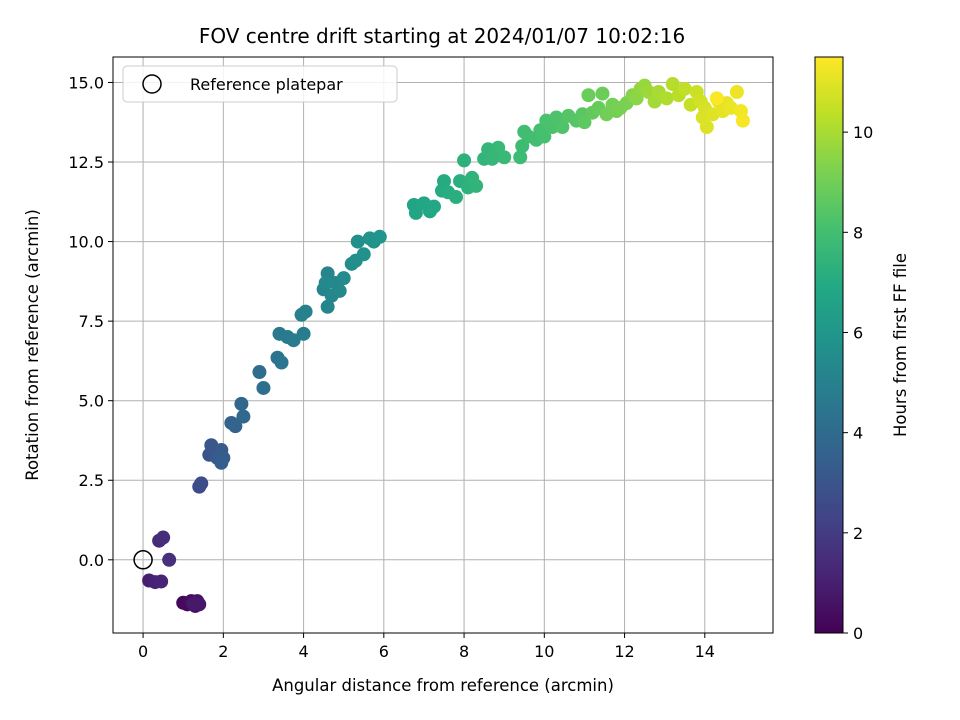 This screenshot has width=960, height=720. What do you see at coordinates (858, 383) in the screenshot?
I see `colorbar-ticks: 0 2 4 6 8 10` at bounding box center [858, 383].